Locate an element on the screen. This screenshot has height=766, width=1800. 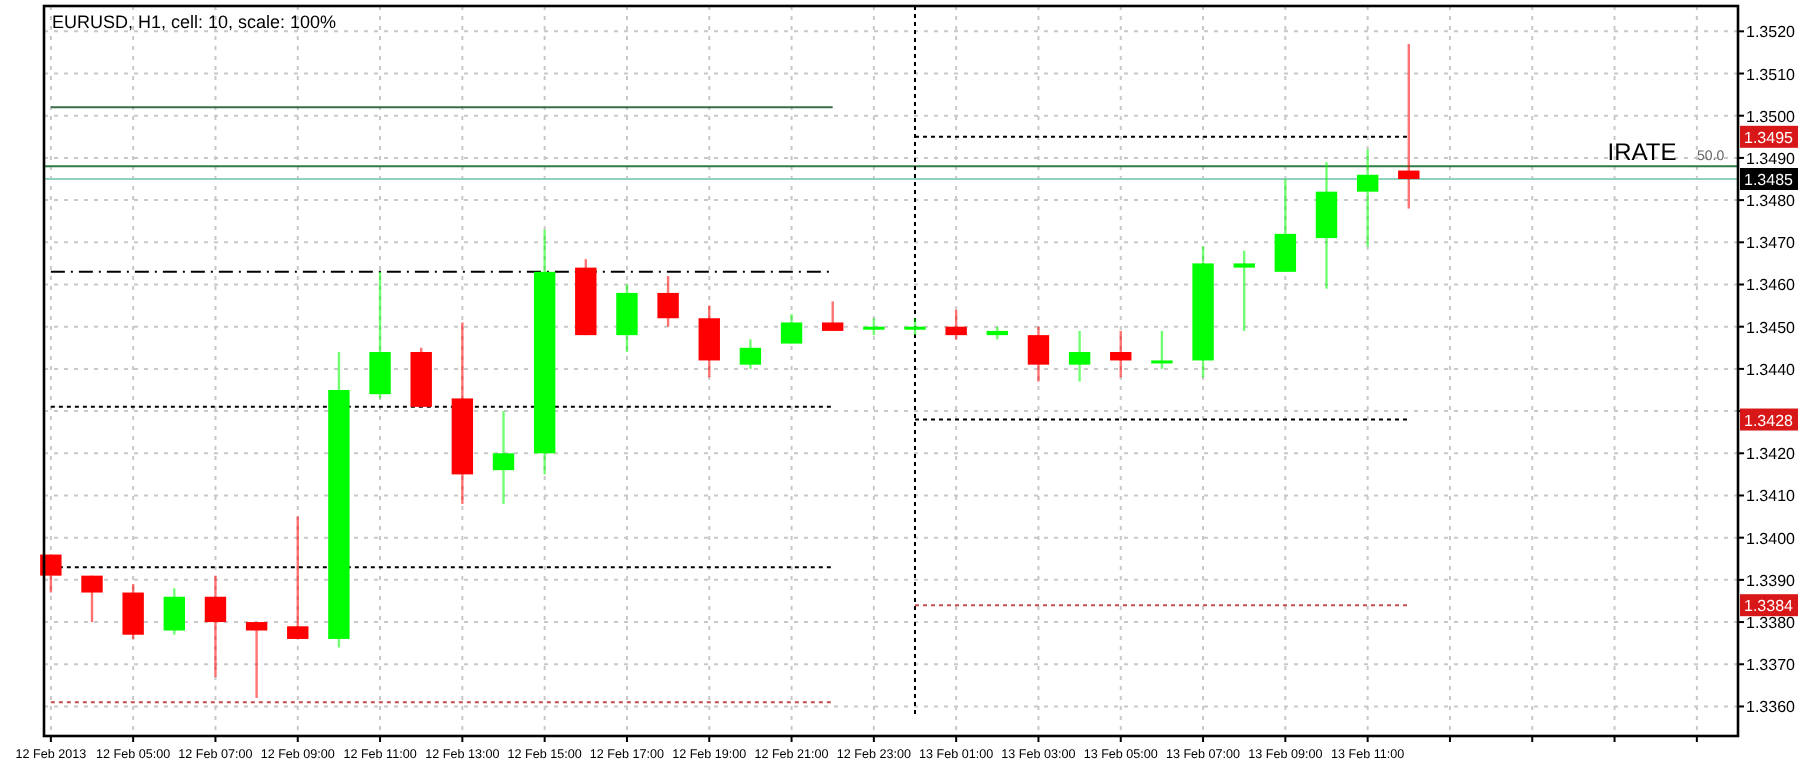
y-tick-label: 1.3520 is located at coordinates (1771, 32).